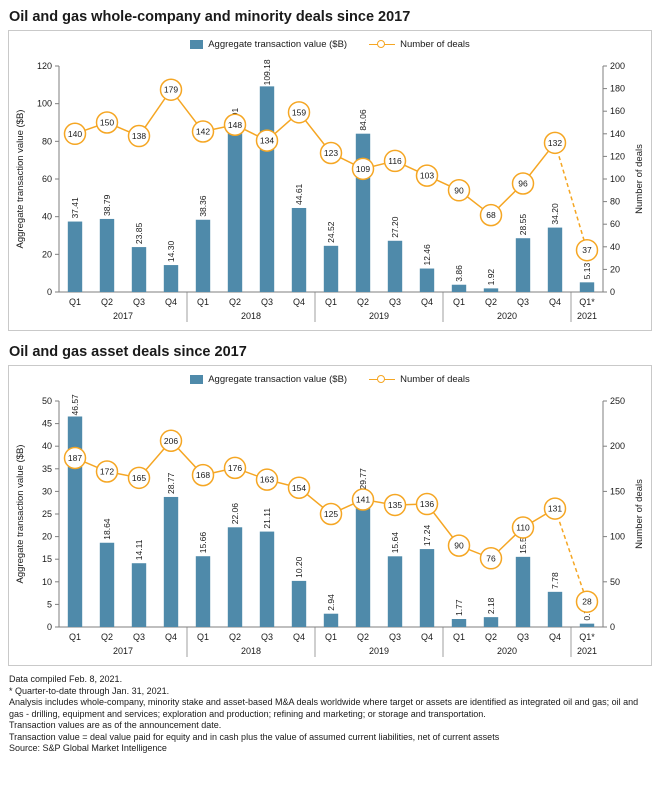  What do you see at coordinates (615, 202) in the screenshot?
I see `right-axis-tick-label: 80` at bounding box center [615, 202].